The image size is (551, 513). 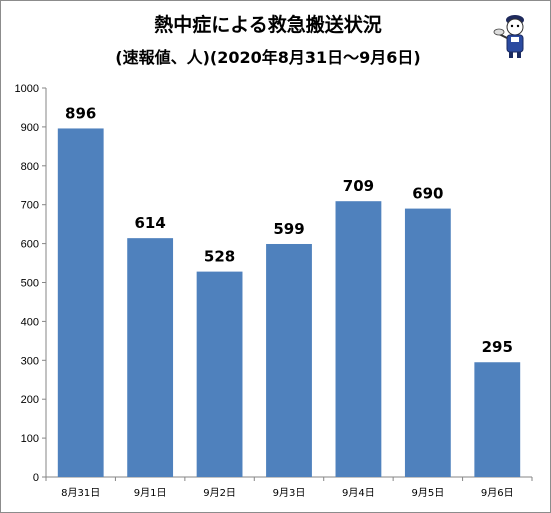 What do you see at coordinates (427, 194) in the screenshot?
I see `data-label: 690` at bounding box center [427, 194].